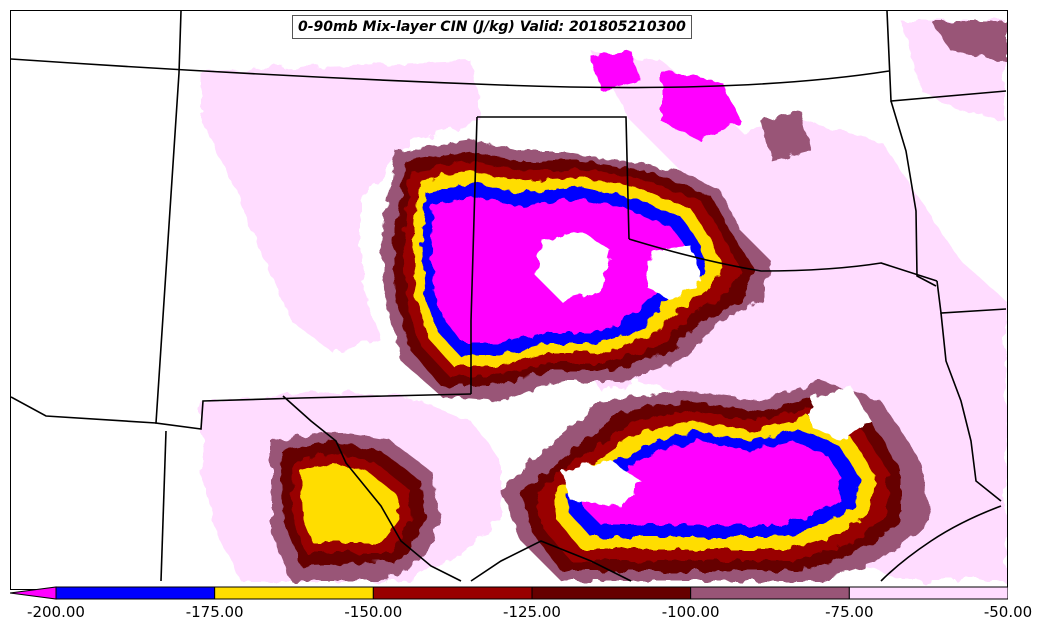 The image size is (1044, 633). I want to click on colorbar-tick-label: -100.00, so click(690, 612).